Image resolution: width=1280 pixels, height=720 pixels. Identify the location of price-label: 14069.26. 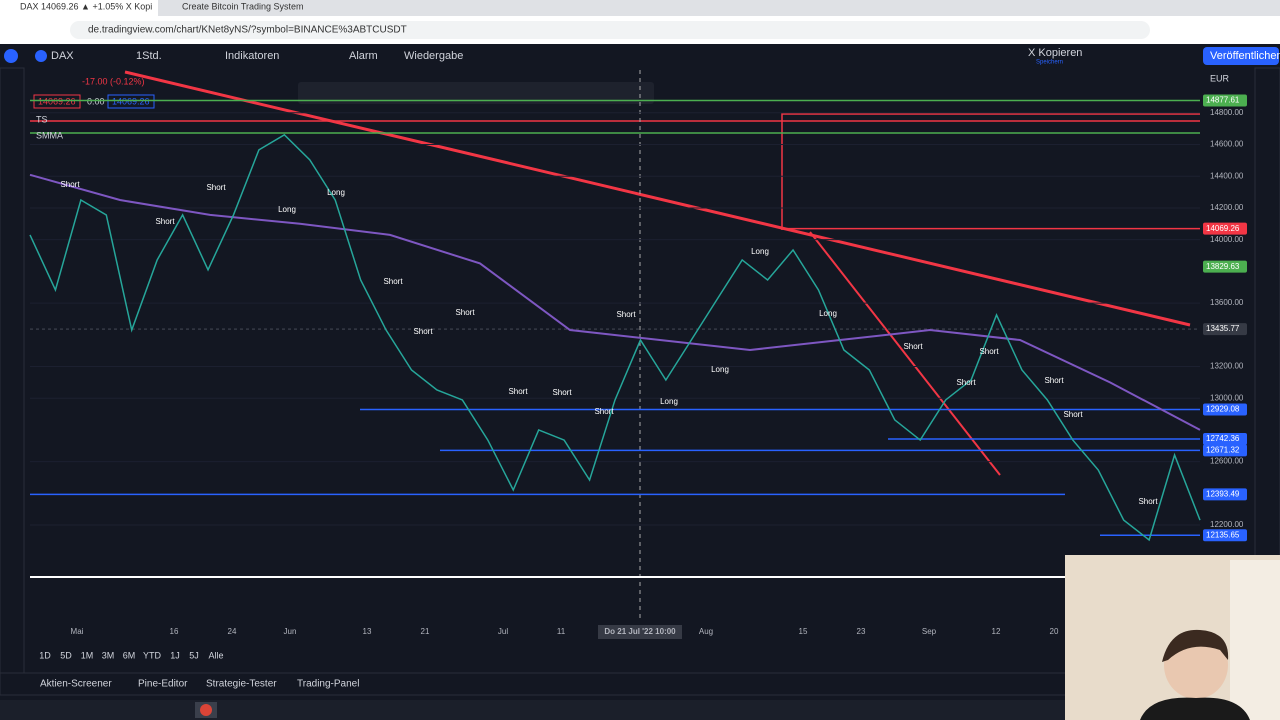
(1223, 228).